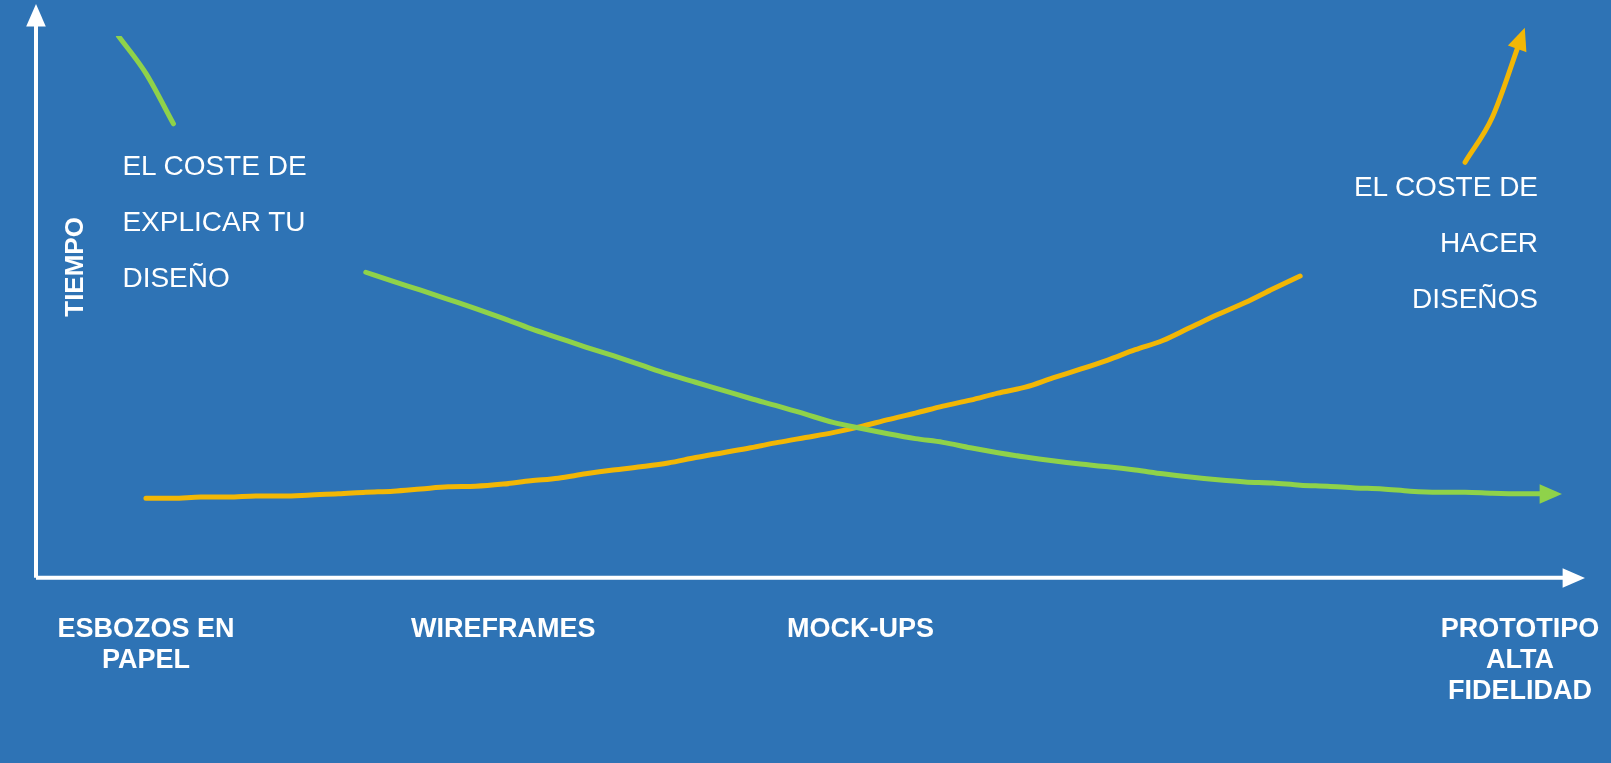  Describe the element at coordinates (860, 627) in the screenshot. I see `x-tick-label: MOCK-UPS` at that location.